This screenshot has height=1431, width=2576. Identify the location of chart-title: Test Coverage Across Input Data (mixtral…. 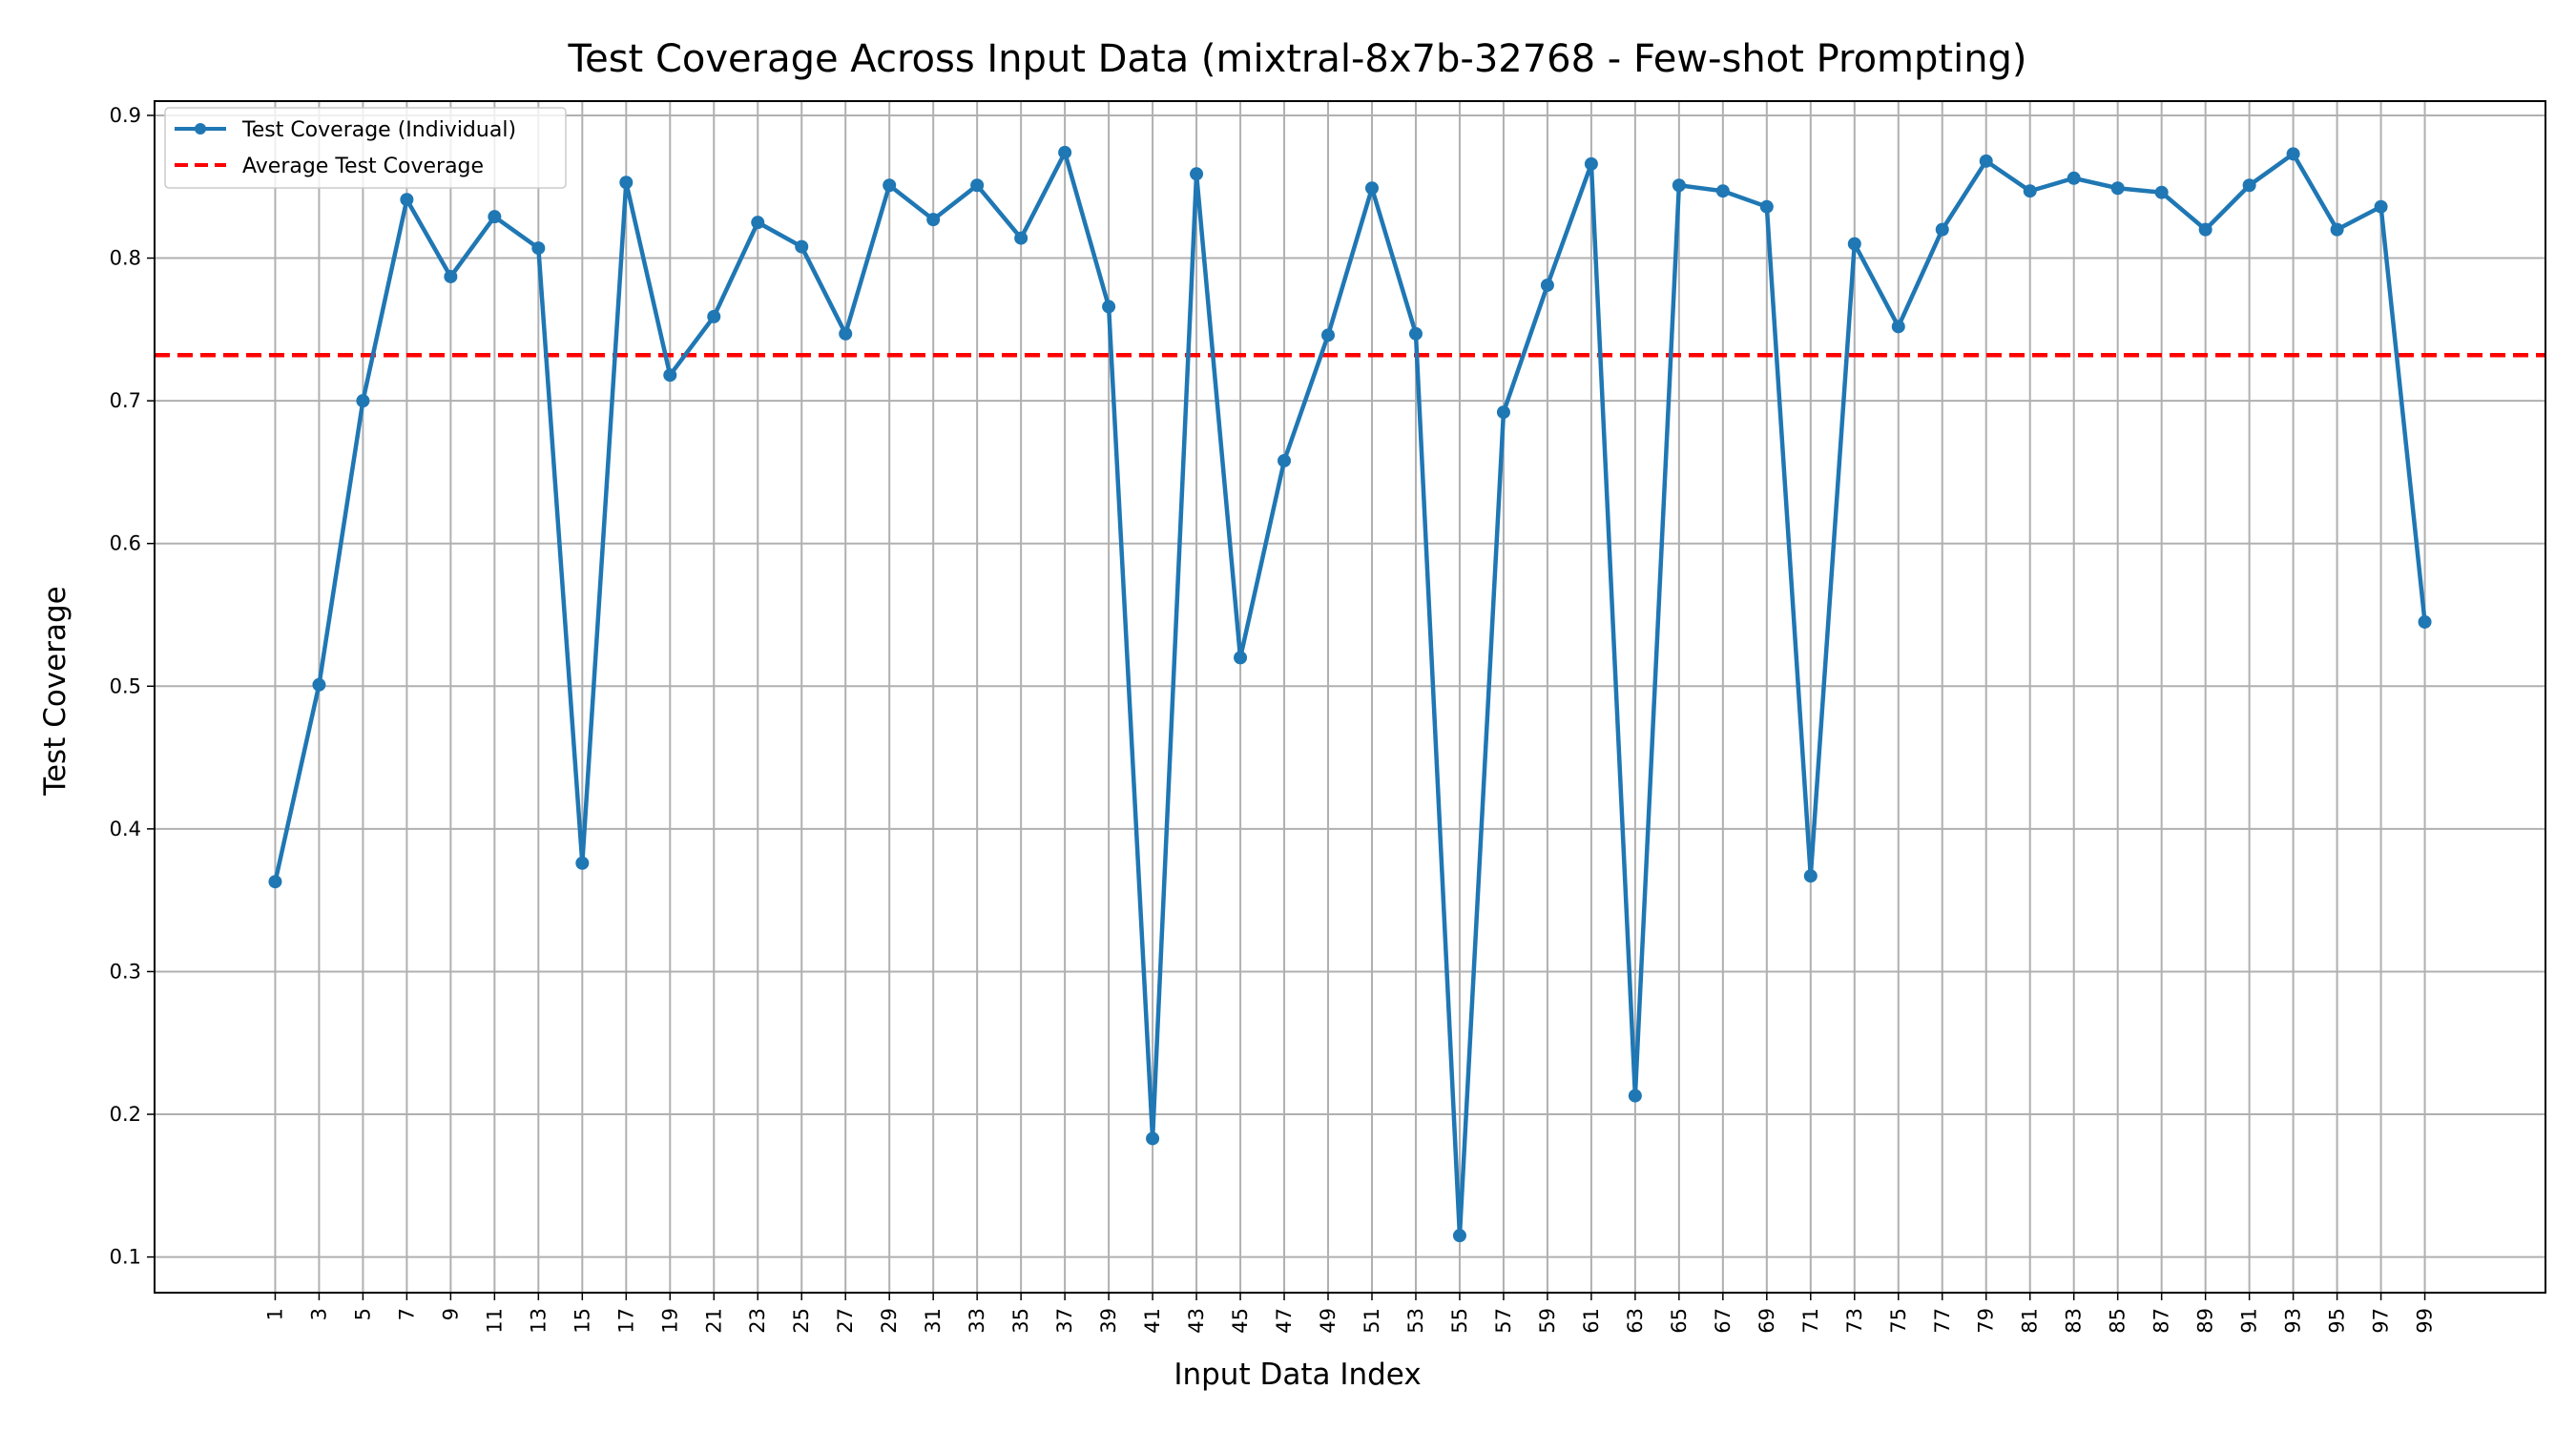
(1296, 59).